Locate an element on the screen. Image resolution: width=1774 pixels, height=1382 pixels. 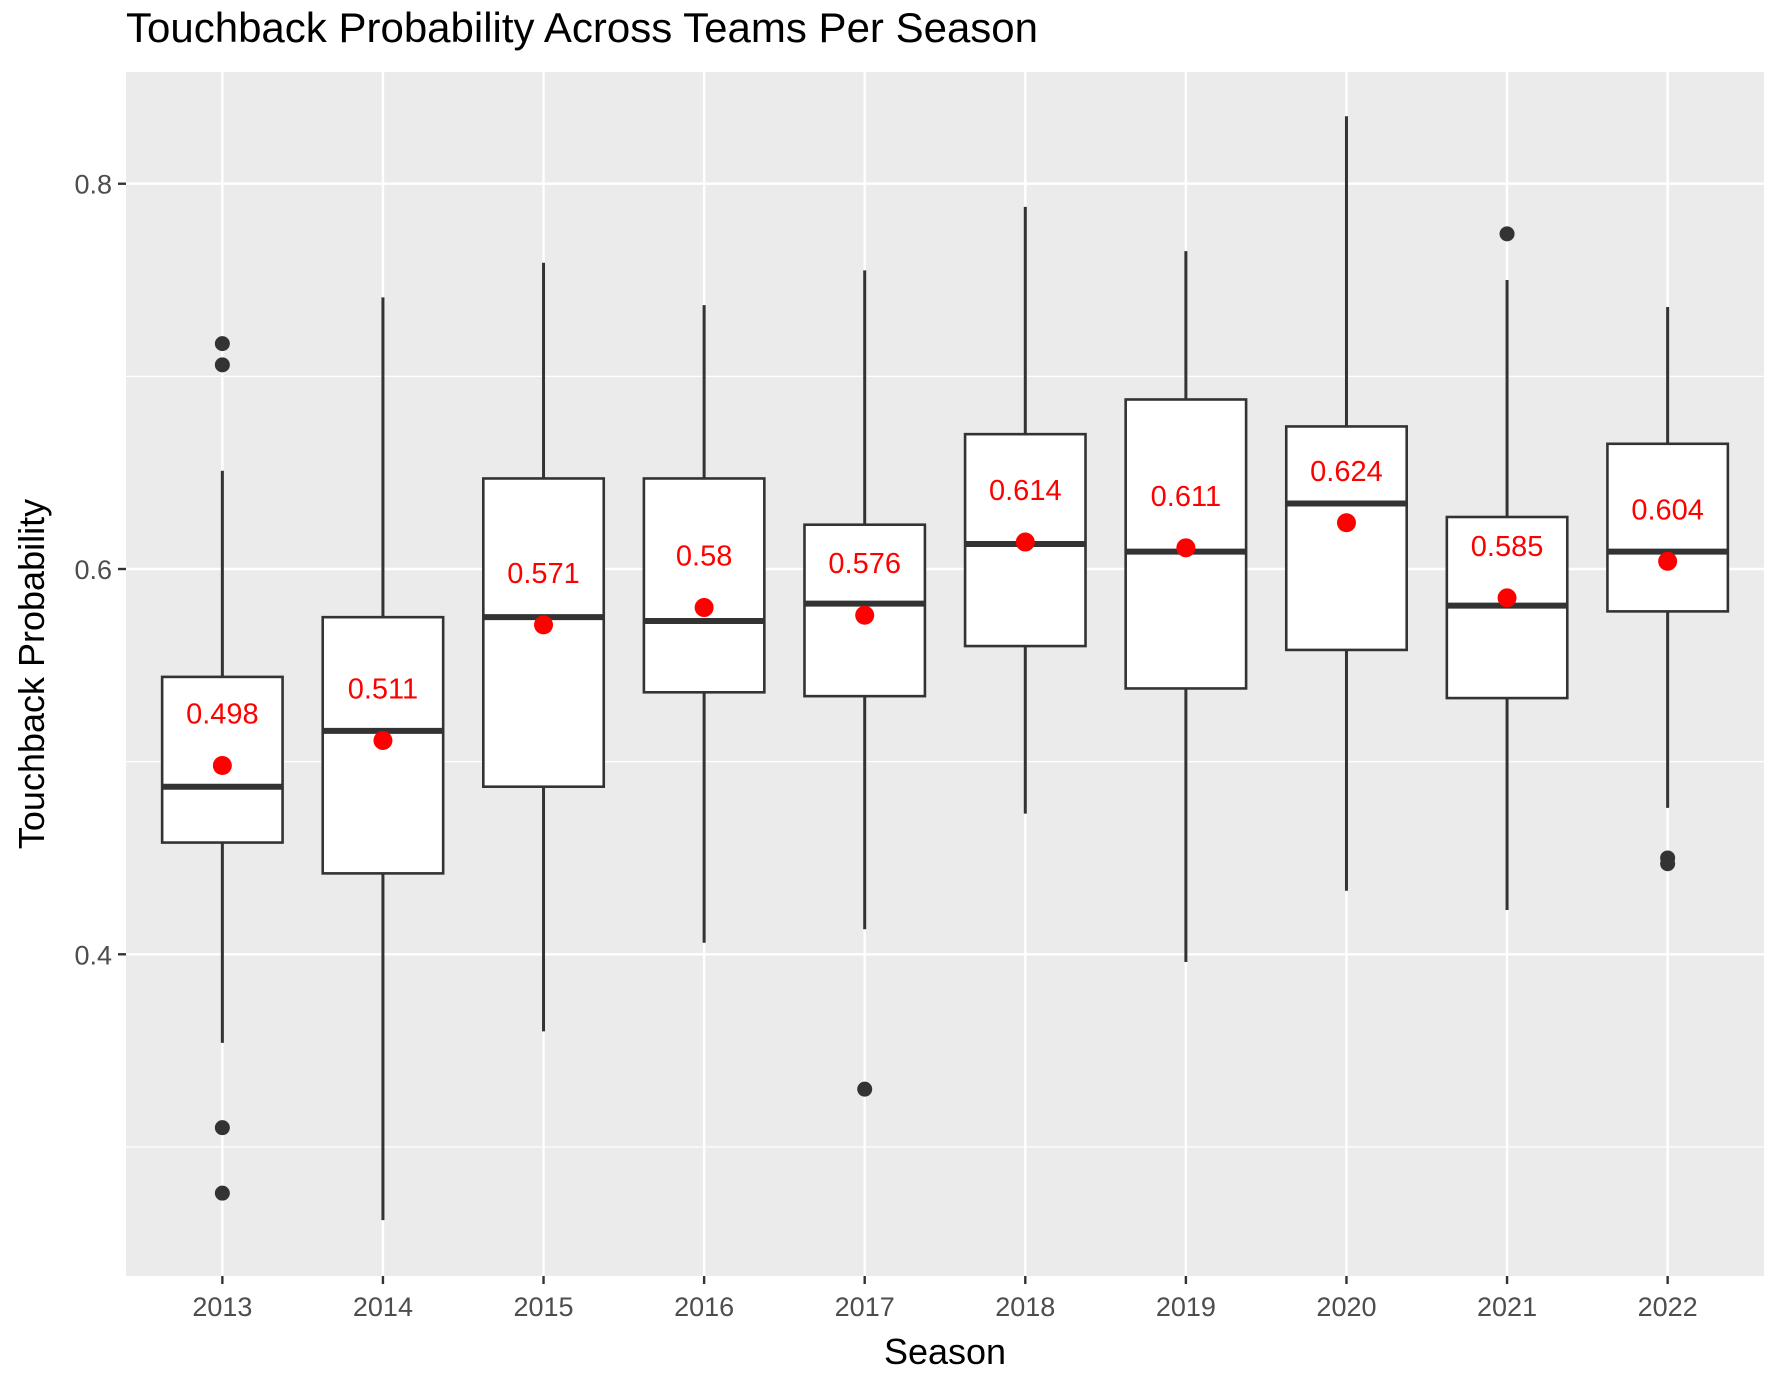
box-2014: 0.511 is located at coordinates (383, 759).